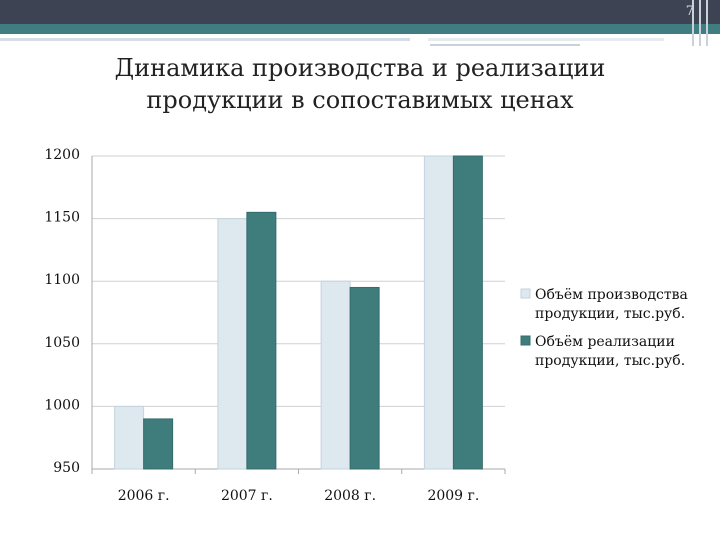 The height and width of the screenshot is (540, 720). I want to click on legend-swatch-sales, so click(525, 340).